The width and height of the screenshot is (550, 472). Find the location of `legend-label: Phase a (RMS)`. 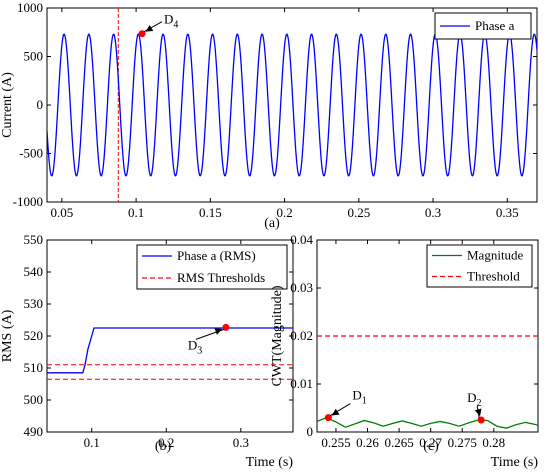

legend-label: Phase a (RMS) is located at coordinates (216, 255).